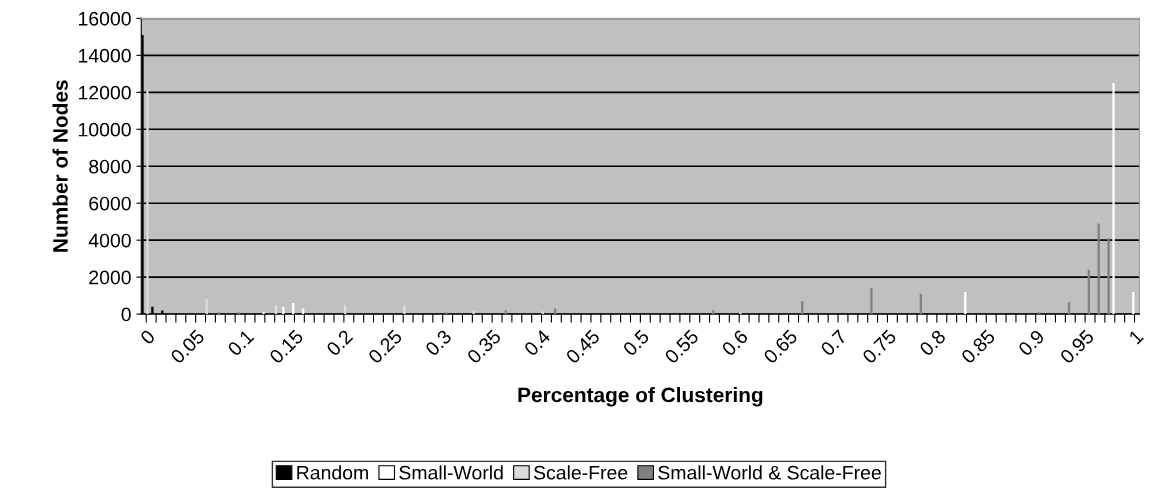  I want to click on y-tick-label: 8000, so click(110, 166).